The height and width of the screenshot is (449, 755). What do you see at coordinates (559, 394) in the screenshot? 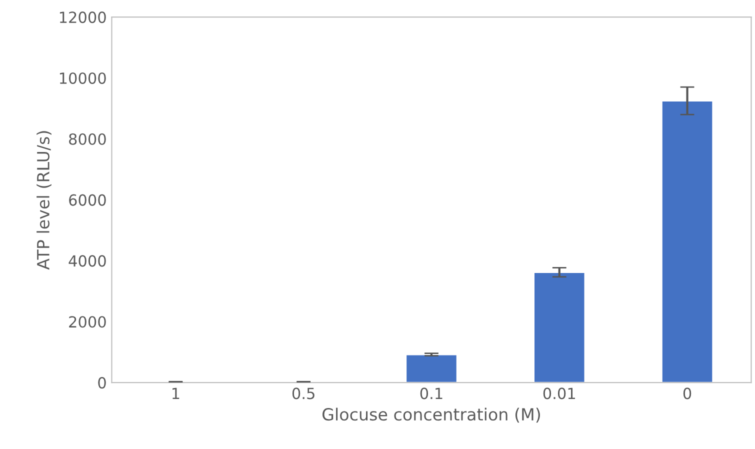
I see `x-tick-label: 0.01` at bounding box center [559, 394].